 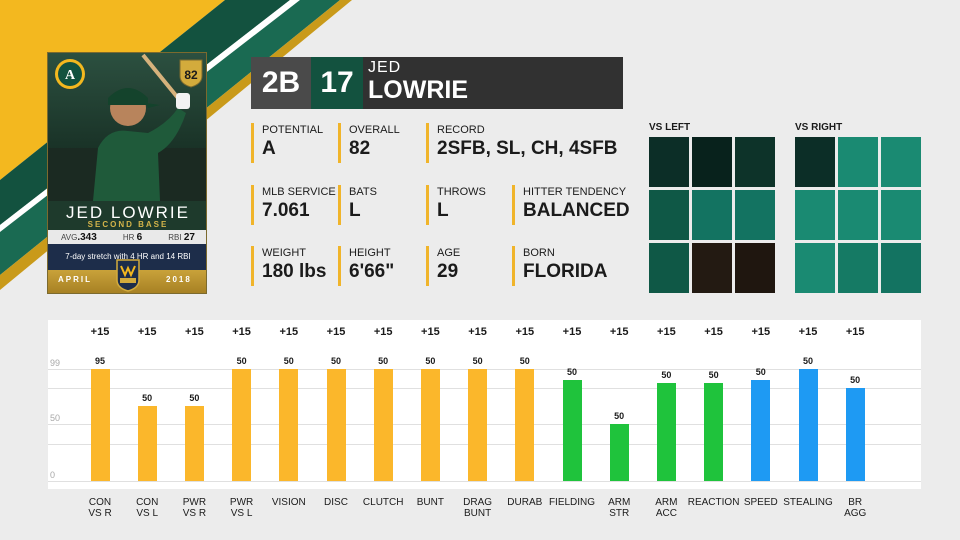 What do you see at coordinates (191, 75) in the screenshot?
I see `card-rating: 82` at bounding box center [191, 75].